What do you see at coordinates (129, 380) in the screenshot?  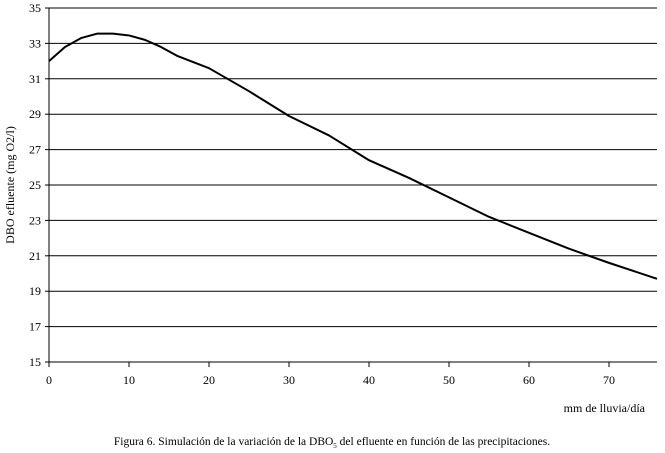 I see `x-tick-label: 10` at bounding box center [129, 380].